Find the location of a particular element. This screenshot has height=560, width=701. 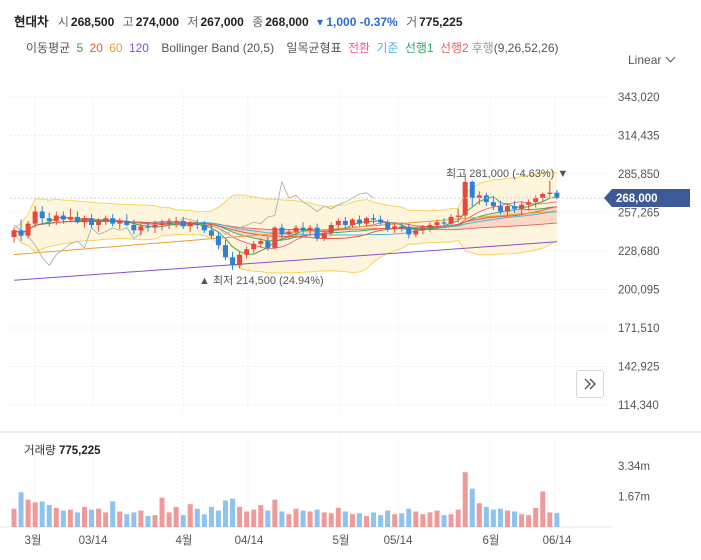

ichimoku-conversion-label: 전환 is located at coordinates (359, 48).